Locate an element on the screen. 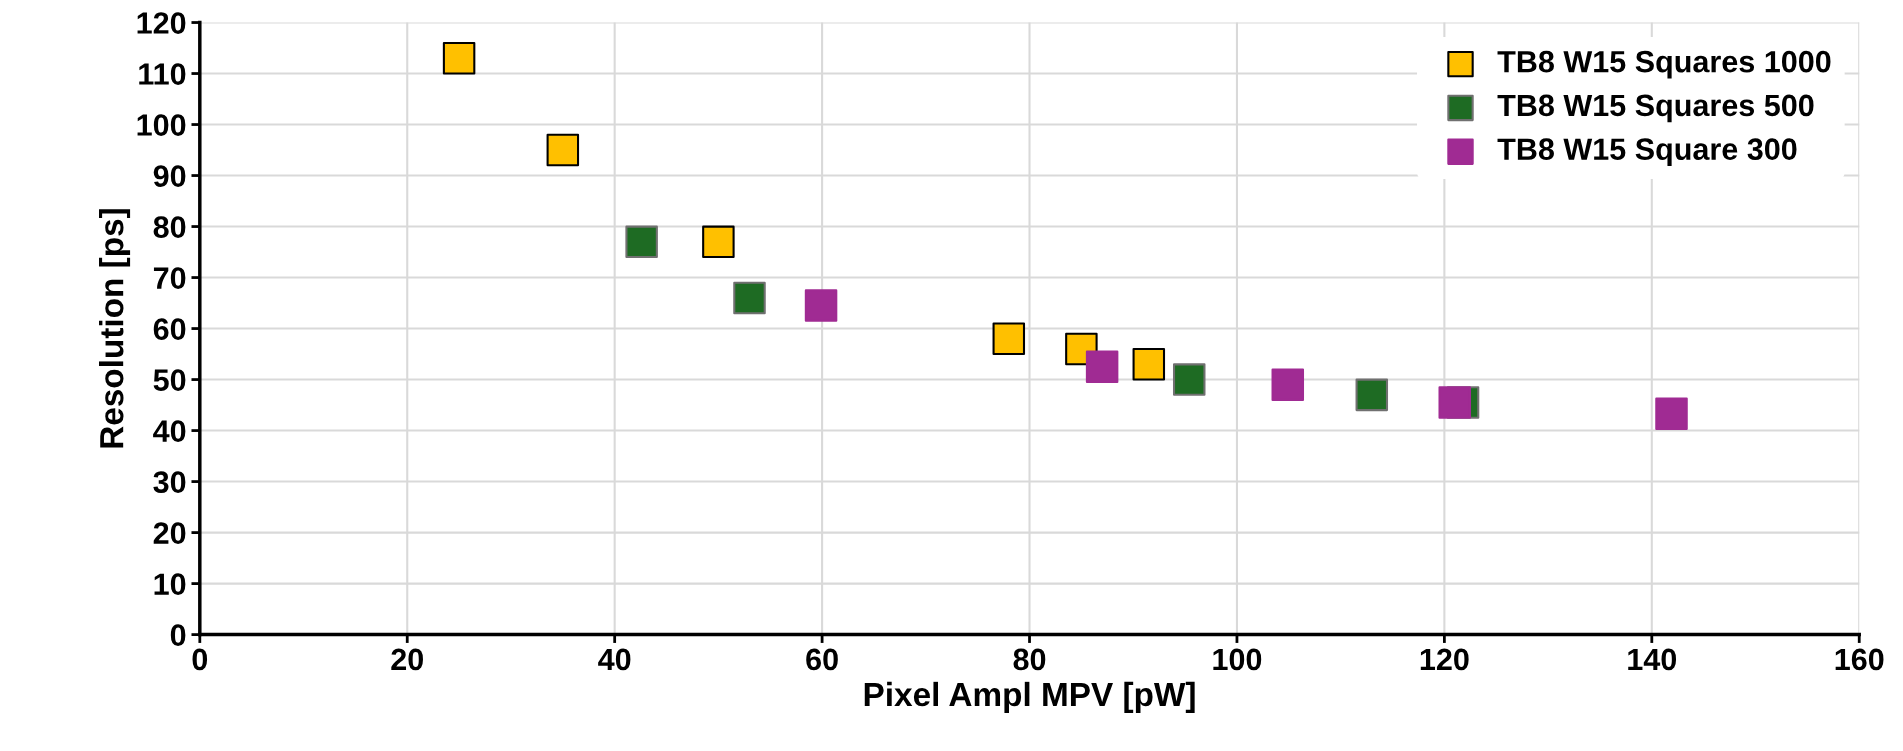 This screenshot has width=1903, height=751. x-tick-label: 100 is located at coordinates (1237, 659).